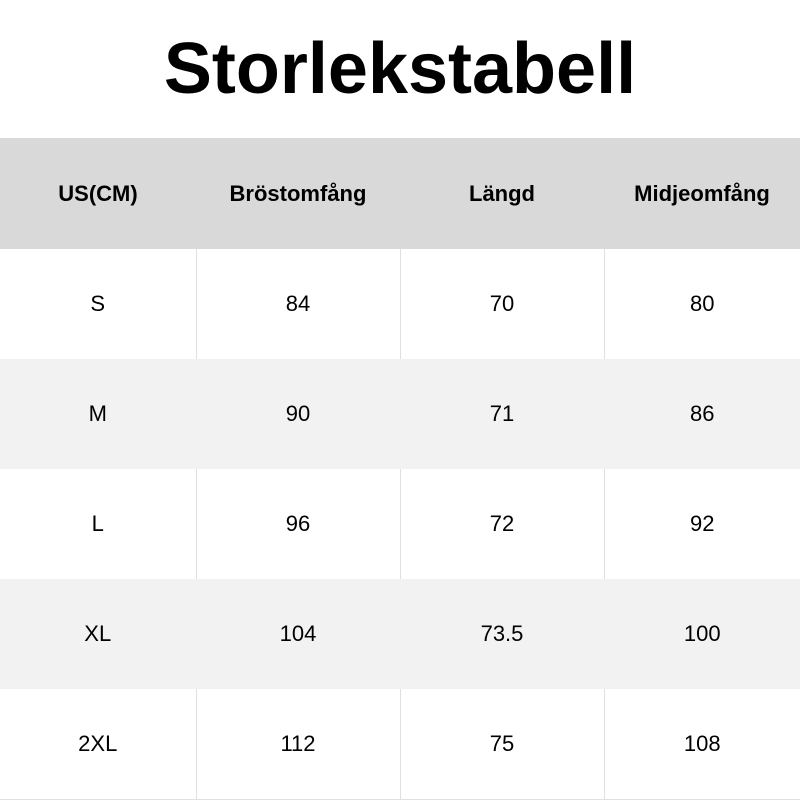 The height and width of the screenshot is (800, 800). What do you see at coordinates (98, 414) in the screenshot?
I see `cell-size: M` at bounding box center [98, 414].